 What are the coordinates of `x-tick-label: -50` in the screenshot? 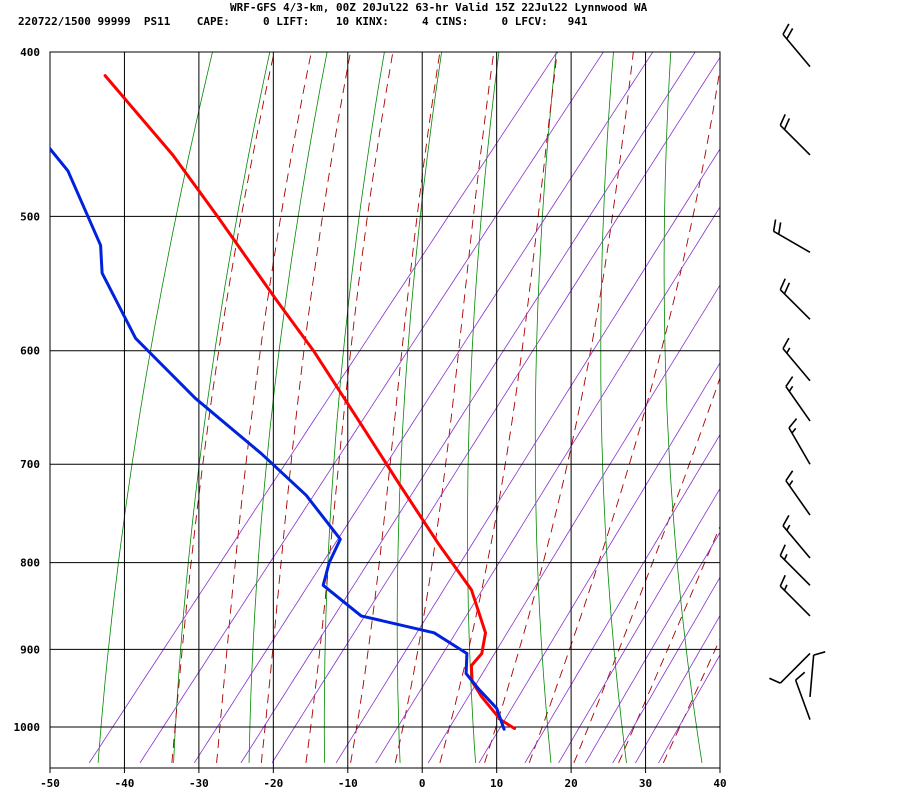 It's located at (50, 783).